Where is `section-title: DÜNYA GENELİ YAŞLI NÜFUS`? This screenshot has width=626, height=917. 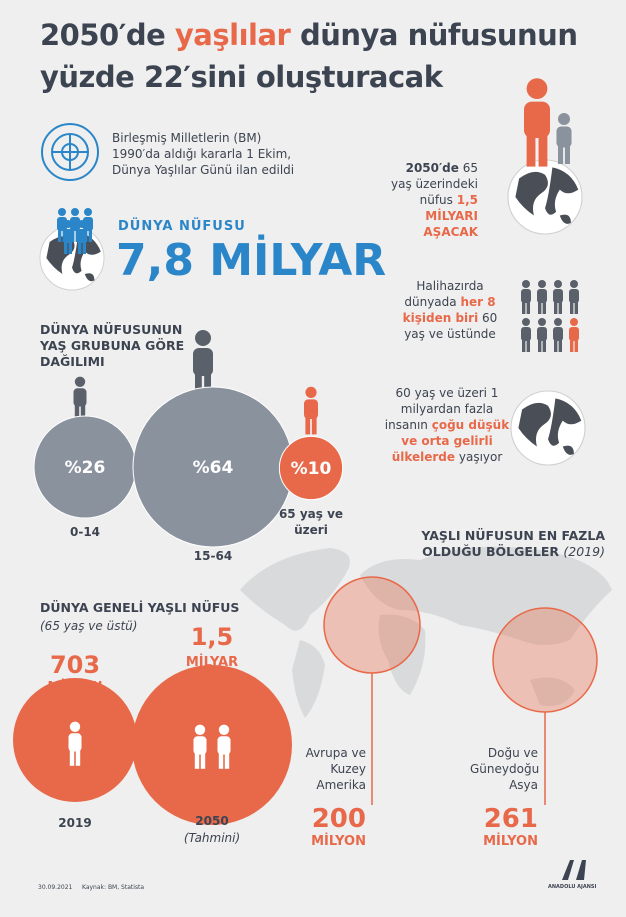
section-title: DÜNYA GENELİ YAŞLI NÜFUS is located at coordinates (140, 607).